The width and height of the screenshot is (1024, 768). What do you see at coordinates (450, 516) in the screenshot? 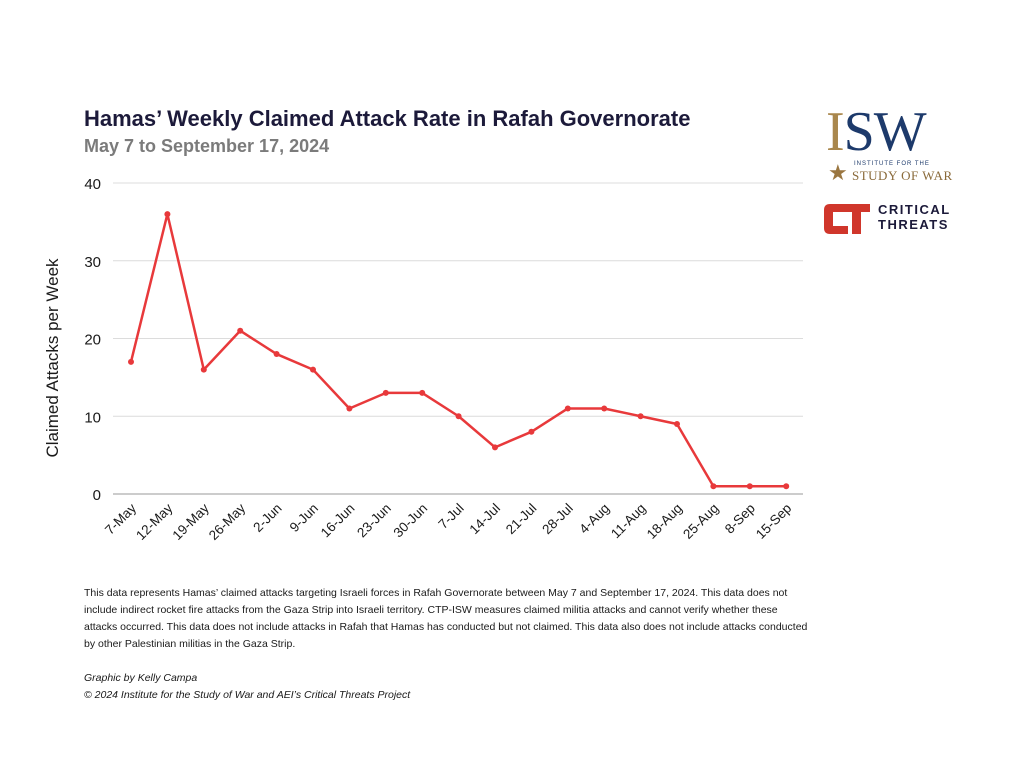
I see `x-tick-label: 7-Jul` at bounding box center [450, 516].